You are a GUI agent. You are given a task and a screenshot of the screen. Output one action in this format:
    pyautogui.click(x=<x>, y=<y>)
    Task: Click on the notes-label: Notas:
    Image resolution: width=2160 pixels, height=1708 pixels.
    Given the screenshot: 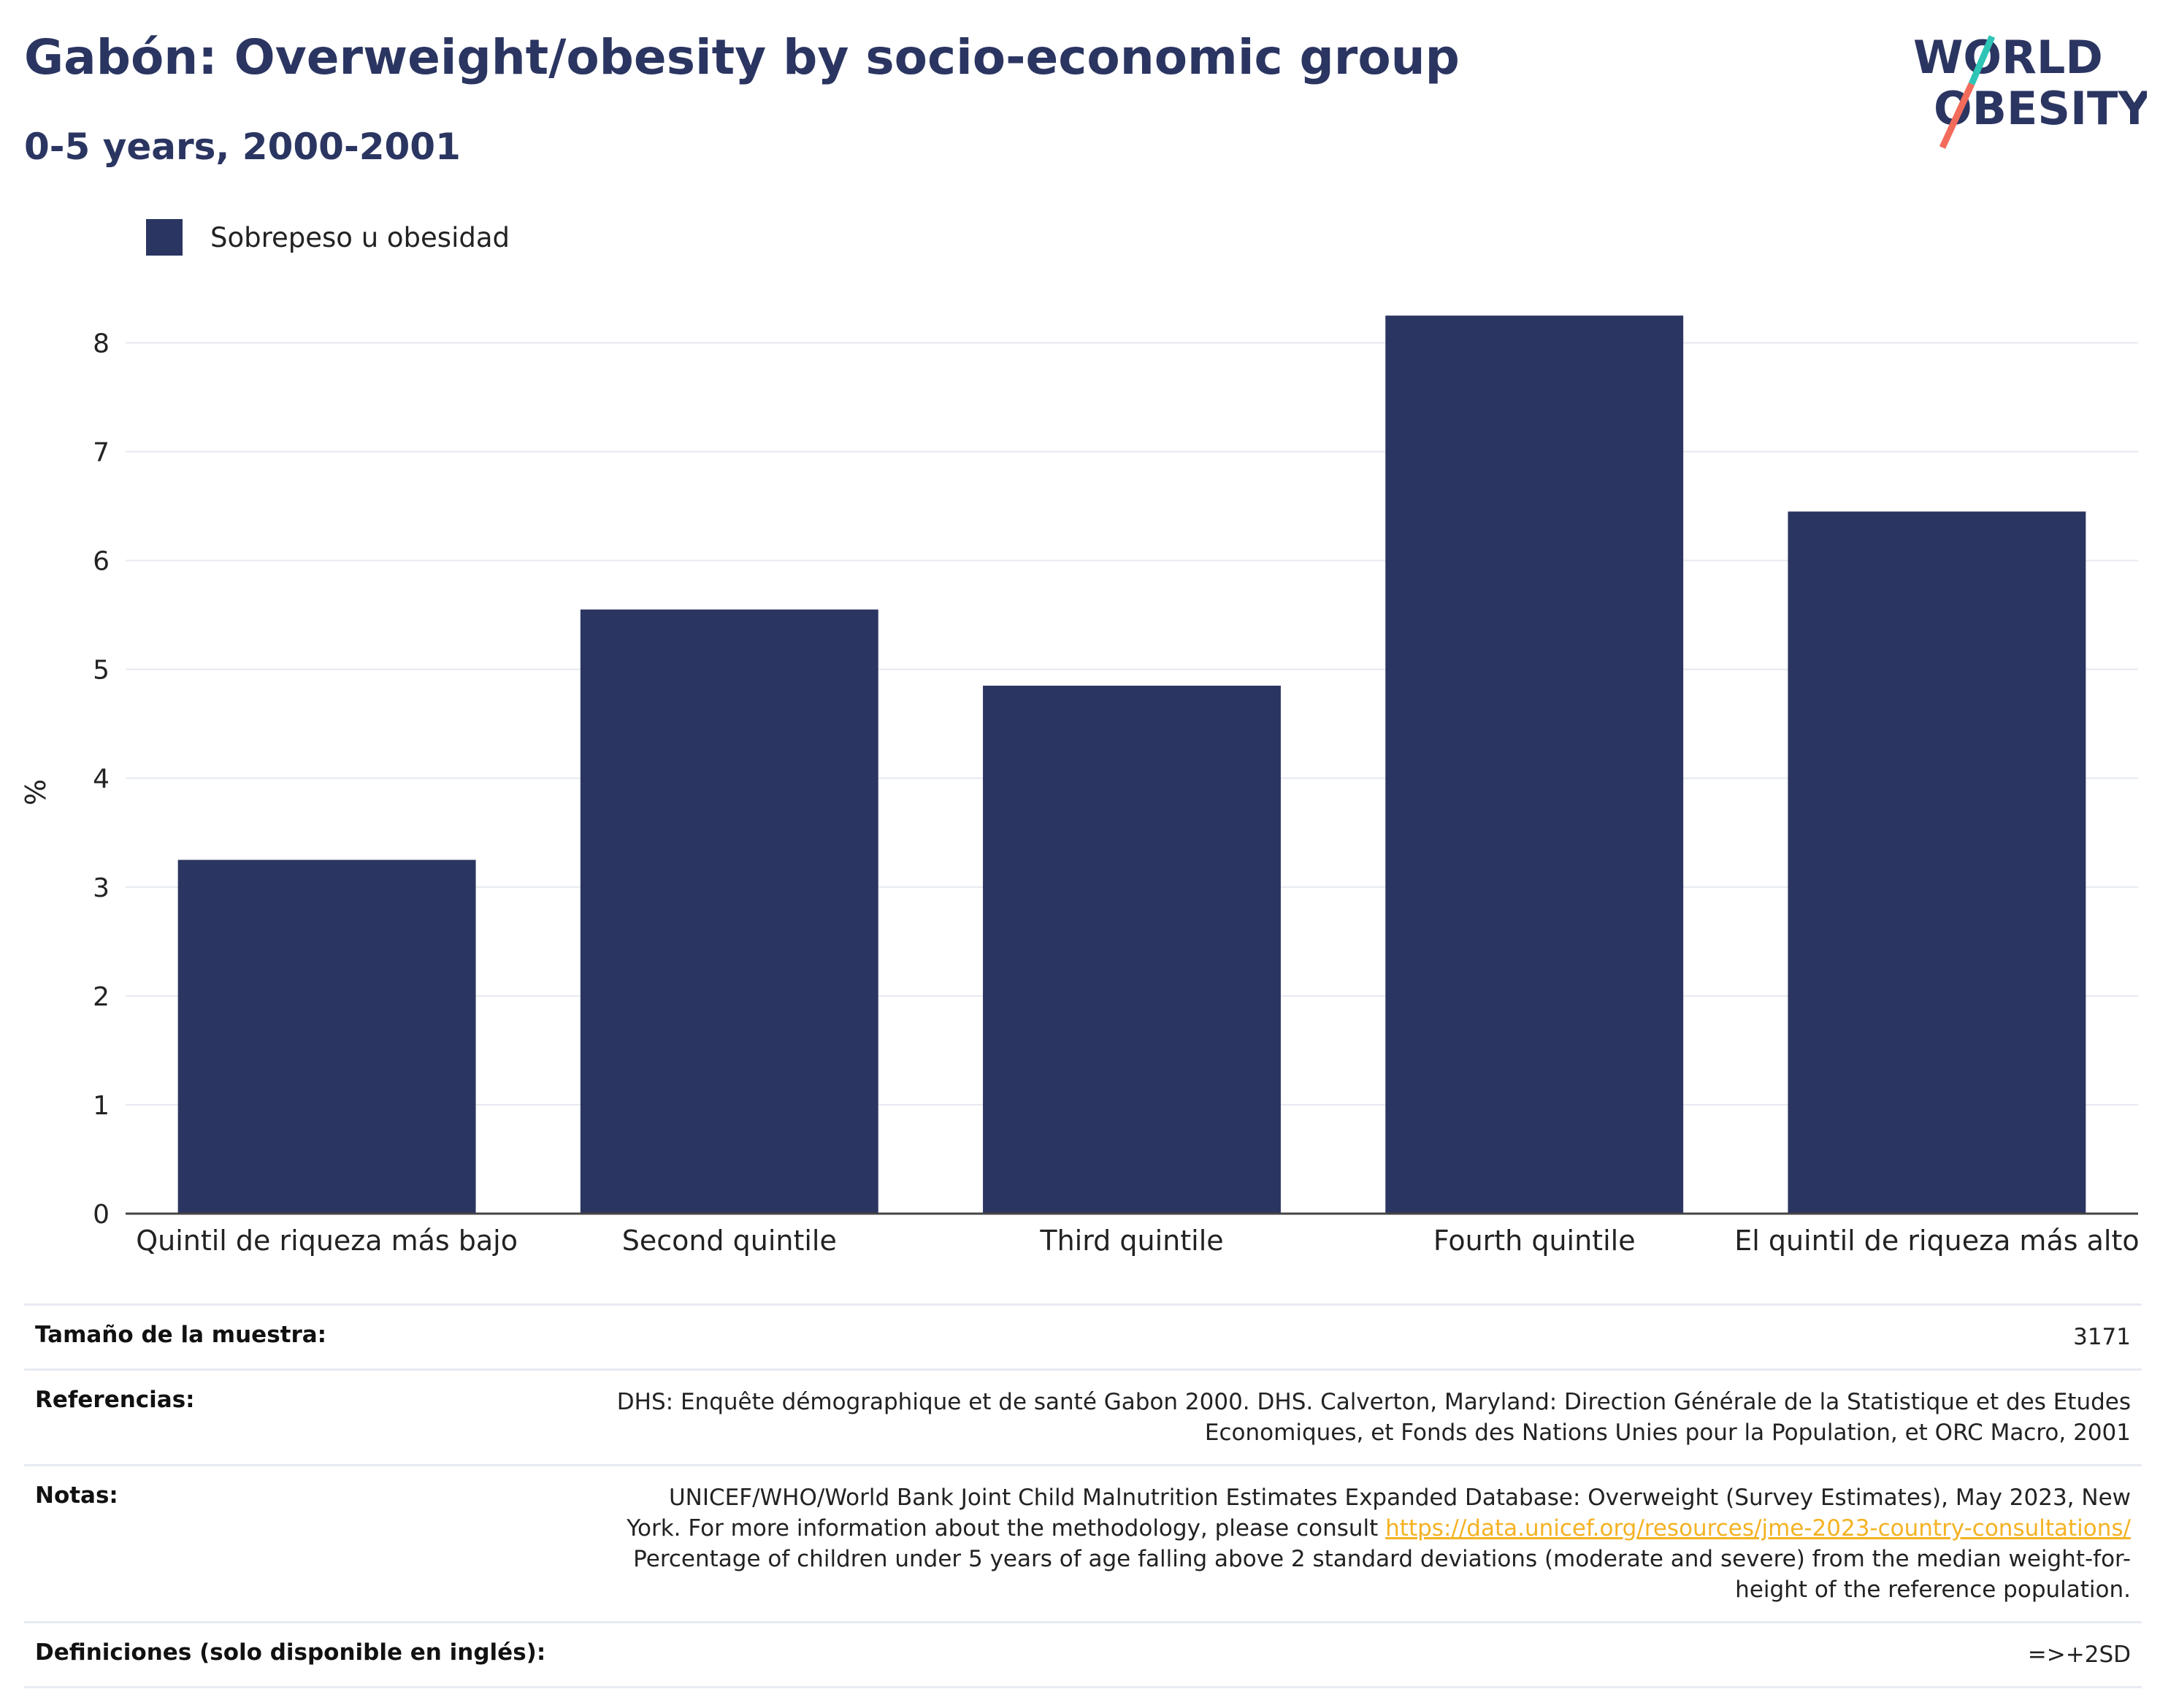 What is the action you would take?
    pyautogui.click(x=76, y=1495)
    